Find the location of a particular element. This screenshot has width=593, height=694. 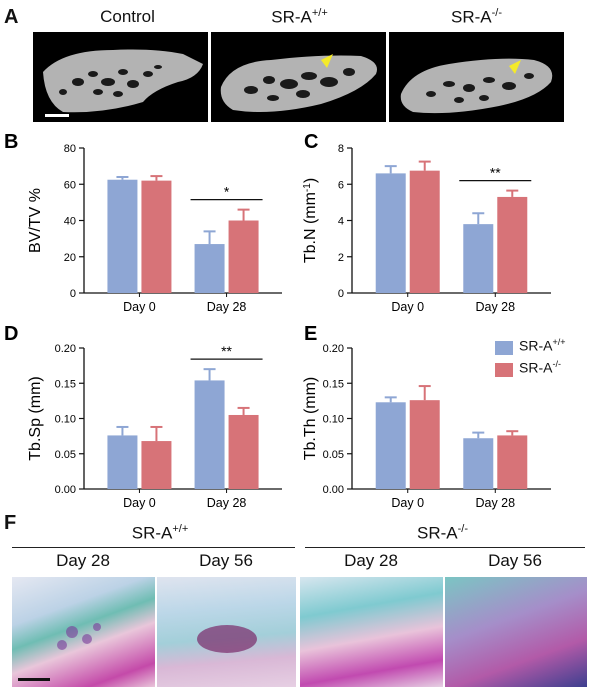

histology-group-wt: SR-A+/+ is located at coordinates (160, 533).